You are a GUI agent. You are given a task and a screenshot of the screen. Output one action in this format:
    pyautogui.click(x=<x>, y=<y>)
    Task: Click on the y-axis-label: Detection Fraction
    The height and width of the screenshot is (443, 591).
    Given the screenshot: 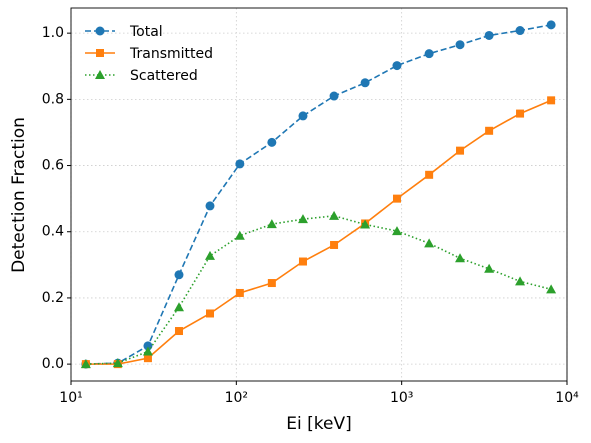 What is the action you would take?
    pyautogui.click(x=19, y=195)
    